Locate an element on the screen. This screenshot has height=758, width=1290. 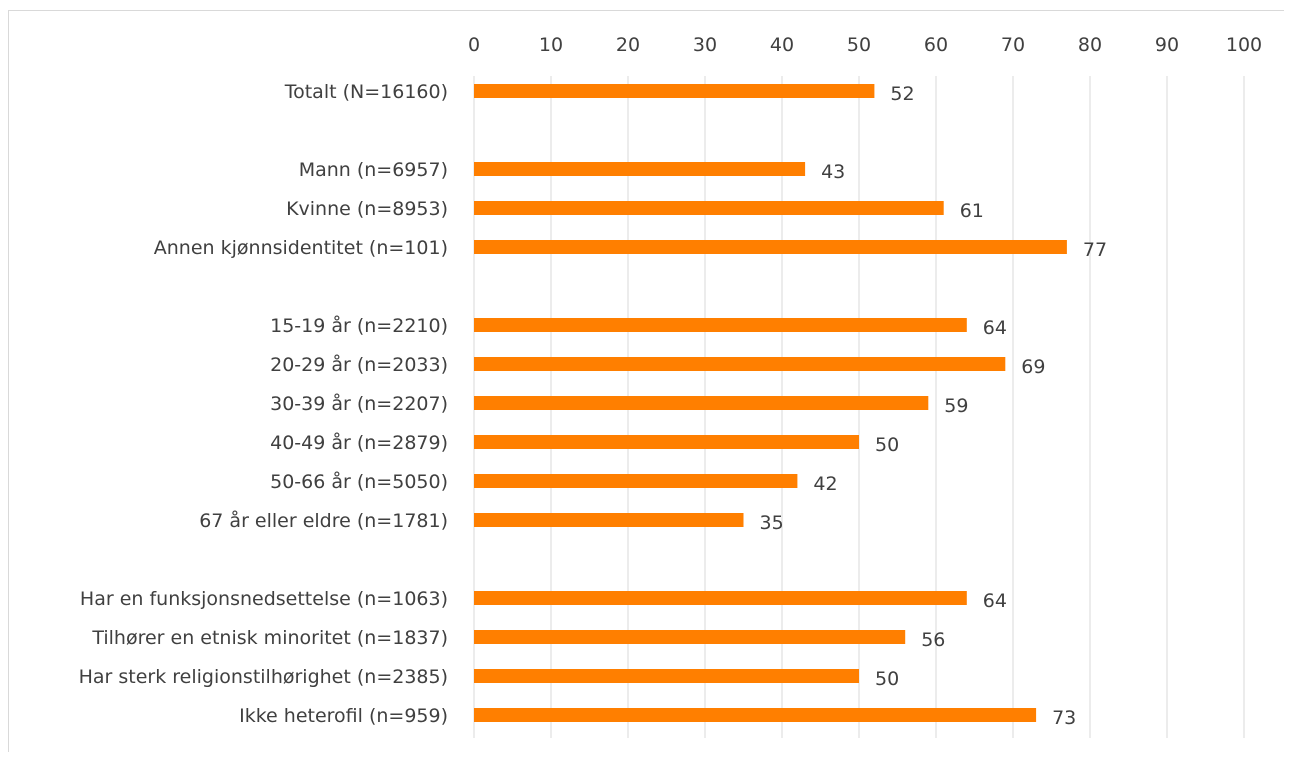
data-label: 56 is located at coordinates (933, 640).